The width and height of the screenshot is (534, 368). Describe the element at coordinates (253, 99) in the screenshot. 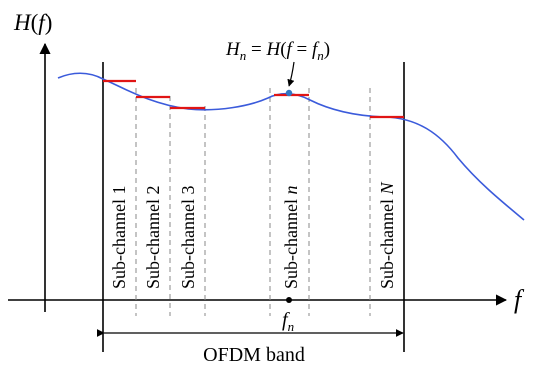

I see `subchannel-gain-steps` at that location.